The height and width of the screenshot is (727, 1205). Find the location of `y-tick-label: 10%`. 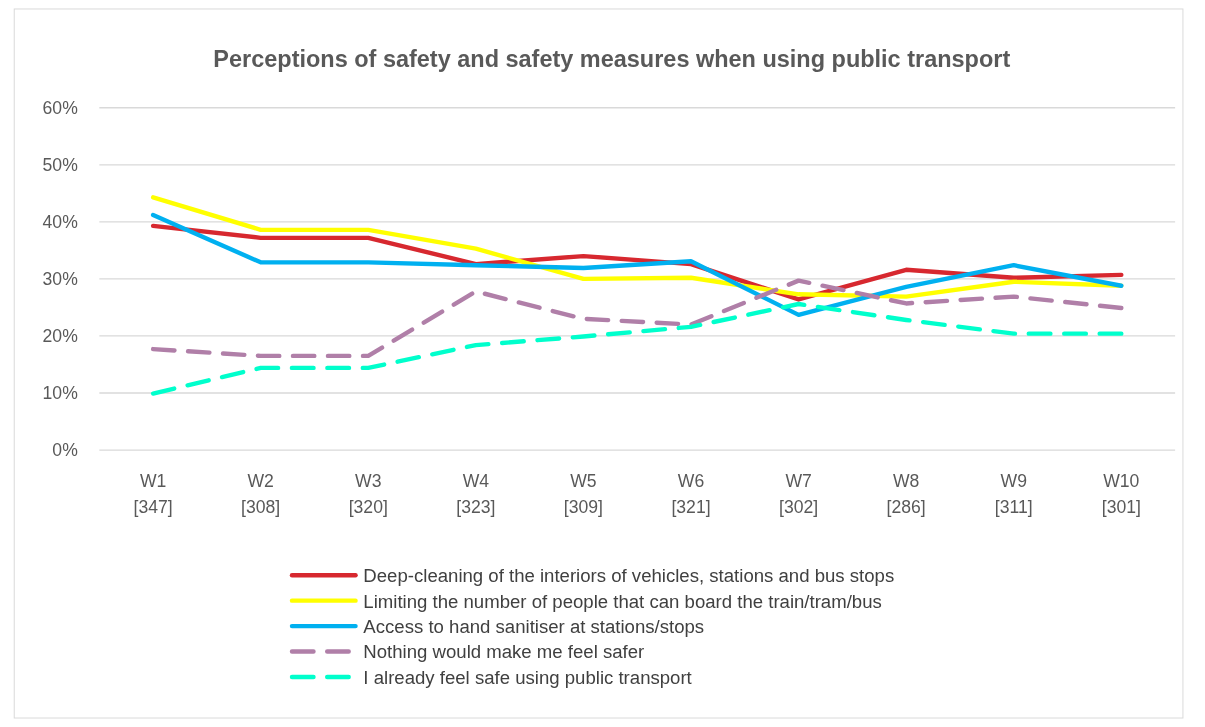

y-tick-label: 10% is located at coordinates (60, 392).